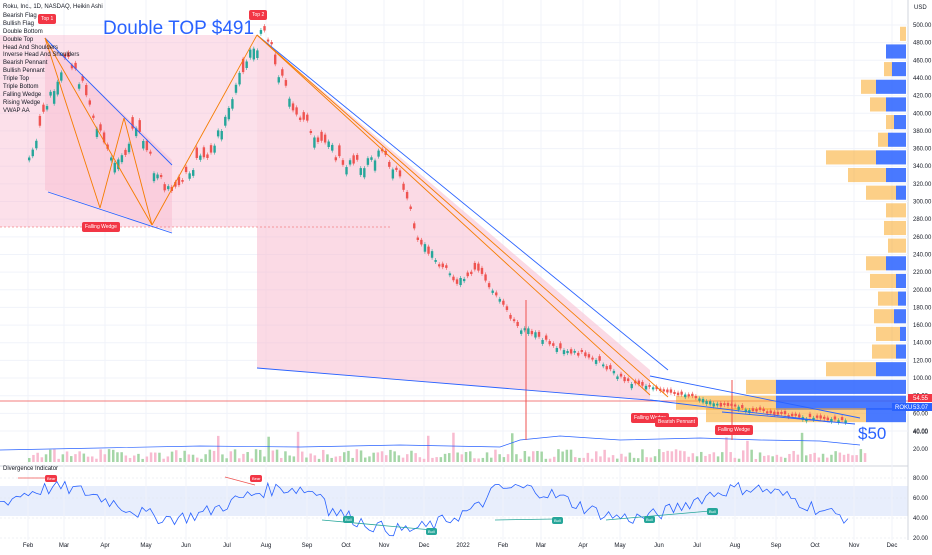 This screenshot has width=932, height=555. What do you see at coordinates (346, 546) in the screenshot?
I see `time-tick-label: Oct` at bounding box center [346, 546].